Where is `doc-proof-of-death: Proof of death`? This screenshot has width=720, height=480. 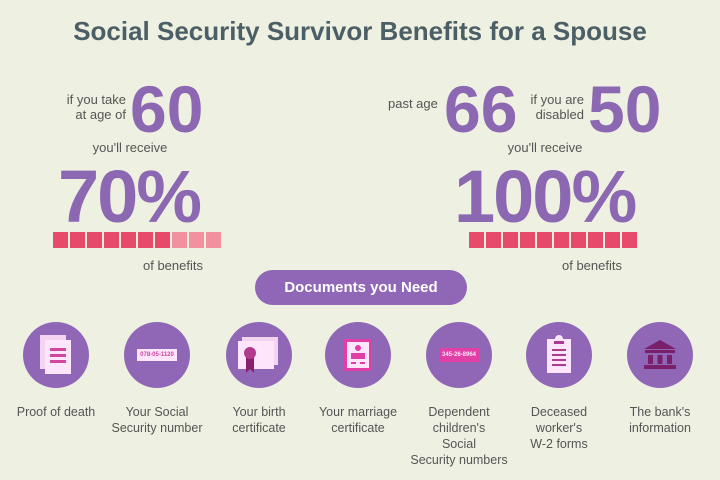
doc-proof-of-death: Proof of death is located at coordinates (56, 371).